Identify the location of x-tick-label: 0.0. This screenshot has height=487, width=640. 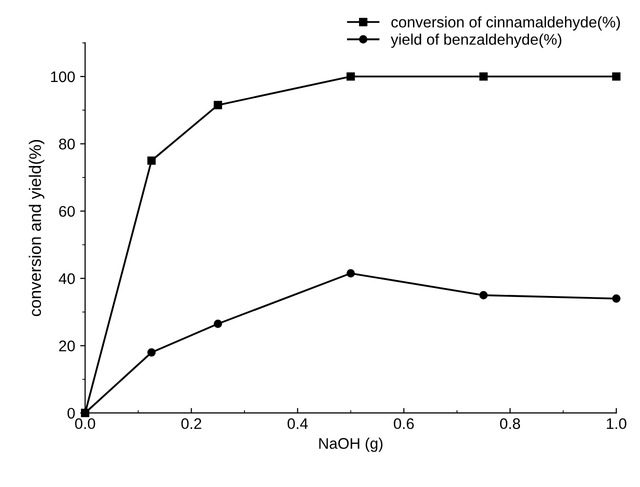
(85, 424).